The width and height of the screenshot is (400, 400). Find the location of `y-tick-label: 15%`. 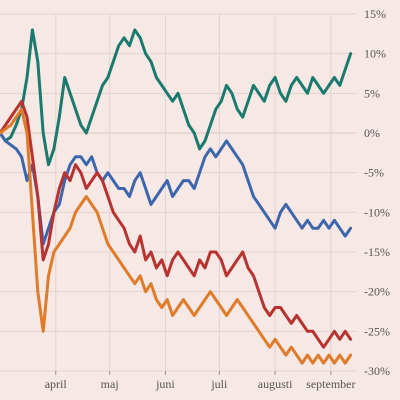

y-tick-label: 15% is located at coordinates (375, 14).